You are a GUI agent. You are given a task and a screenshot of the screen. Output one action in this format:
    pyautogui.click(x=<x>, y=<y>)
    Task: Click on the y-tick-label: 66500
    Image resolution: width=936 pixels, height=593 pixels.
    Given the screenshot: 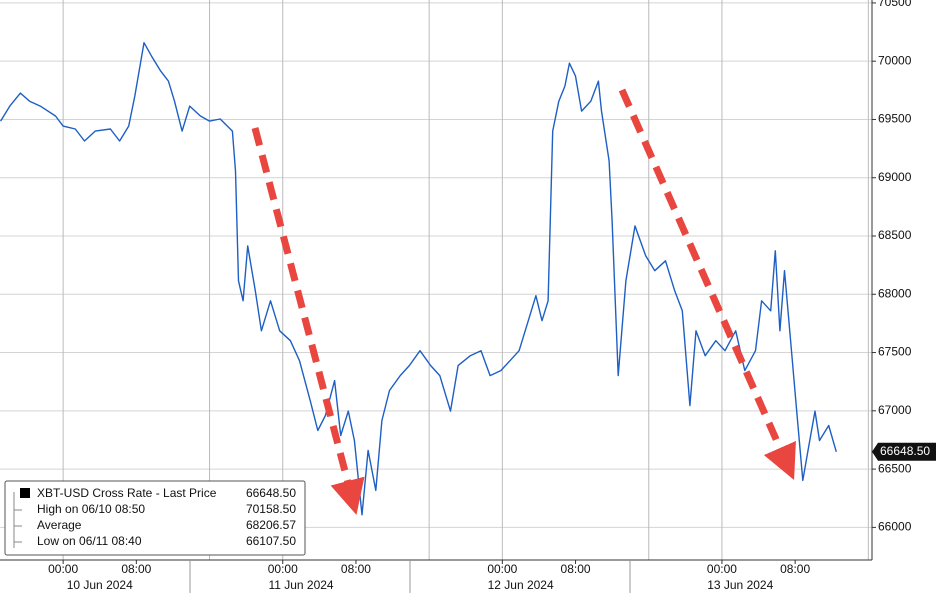 What is the action you would take?
    pyautogui.click(x=895, y=468)
    